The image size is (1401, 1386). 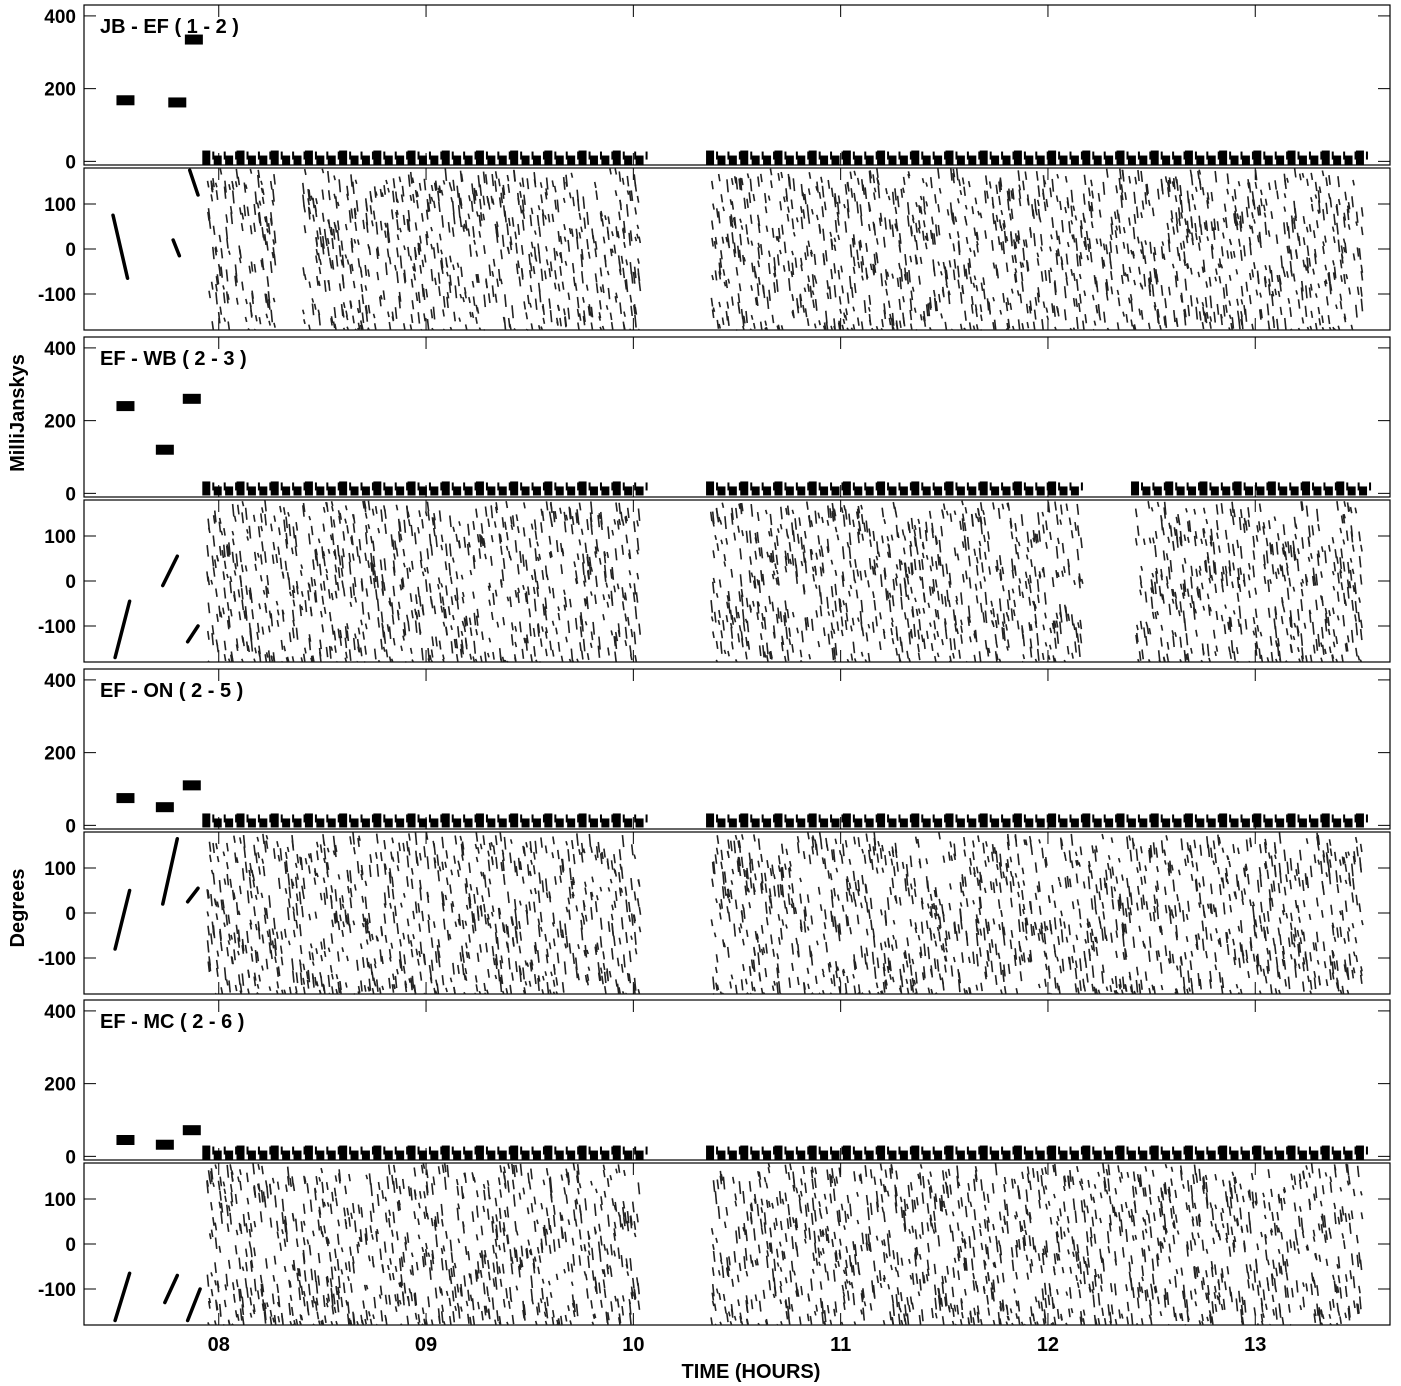 I want to click on amplitude-frame, so click(x=737, y=85).